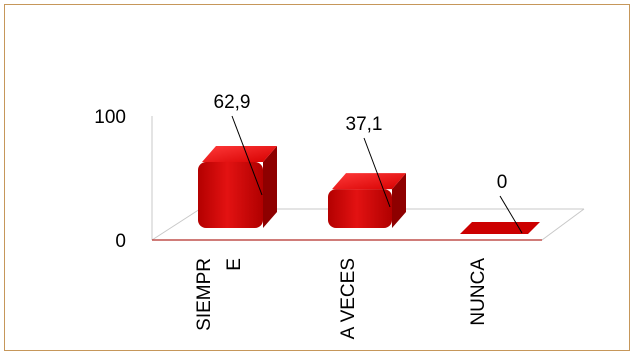 The width and height of the screenshot is (638, 359). Describe the element at coordinates (110, 117) in the screenshot. I see `y-tick-label: 100` at that location.